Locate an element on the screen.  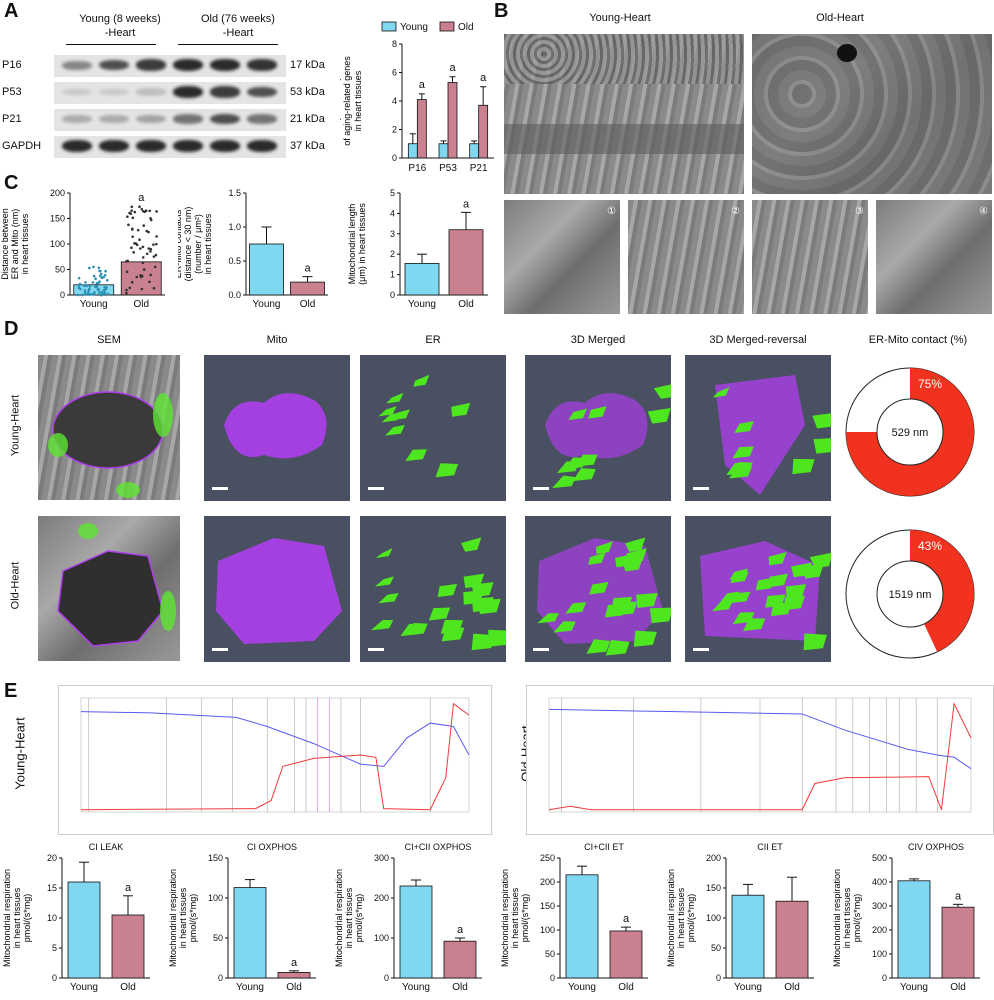
donut-distance-label: 1519 nm is located at coordinates (910, 595).